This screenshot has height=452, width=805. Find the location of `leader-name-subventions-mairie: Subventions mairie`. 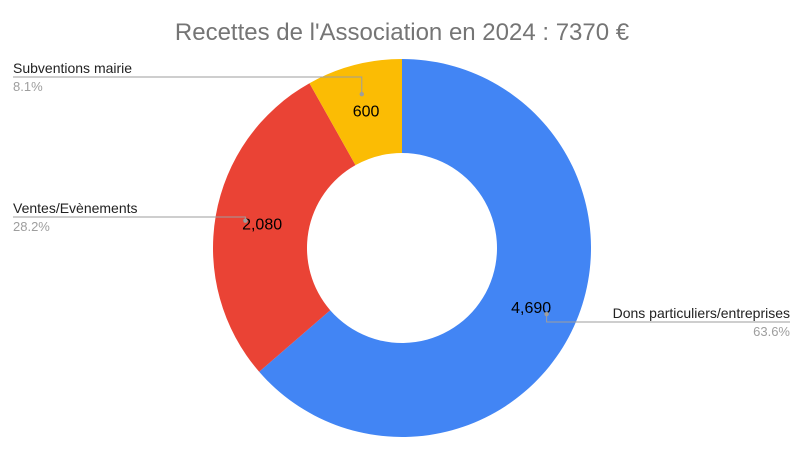

leader-name-subventions-mairie: Subventions mairie is located at coordinates (72, 68).